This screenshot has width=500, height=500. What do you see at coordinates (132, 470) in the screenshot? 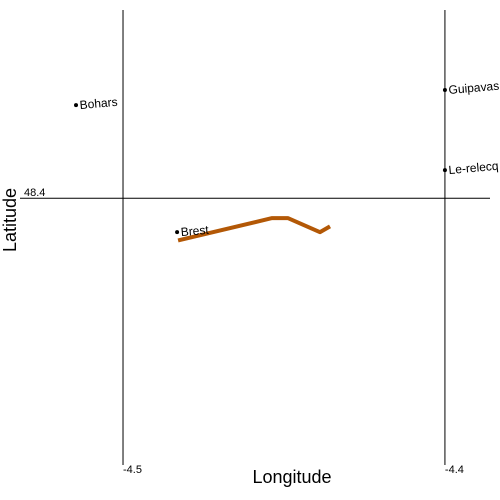
I see `x-tick-label: -4.5` at bounding box center [132, 470].